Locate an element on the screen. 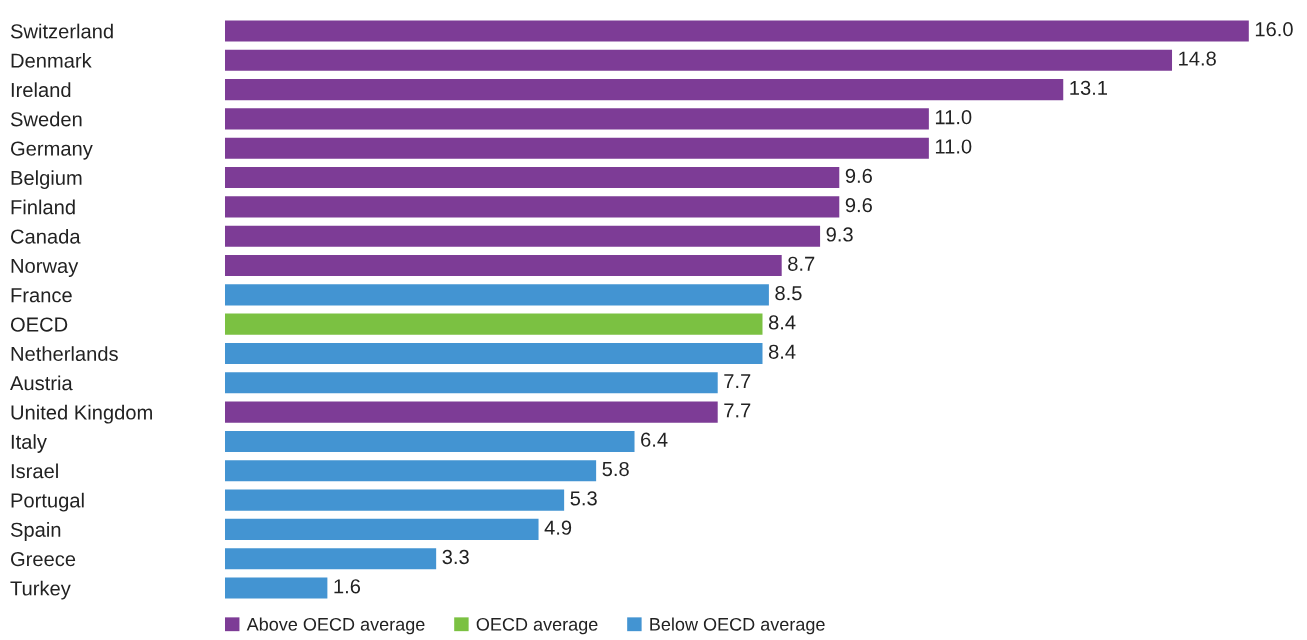 The width and height of the screenshot is (1307, 640). y-tick-label: Spain is located at coordinates (35, 531).